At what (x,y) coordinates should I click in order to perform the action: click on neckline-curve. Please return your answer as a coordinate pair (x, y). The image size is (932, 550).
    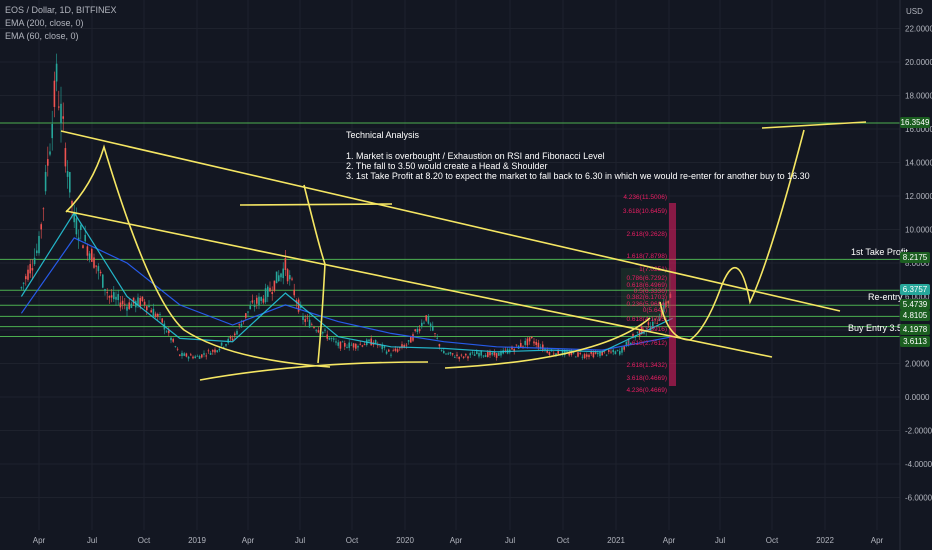
    Looking at the image, I should click on (314, 371).